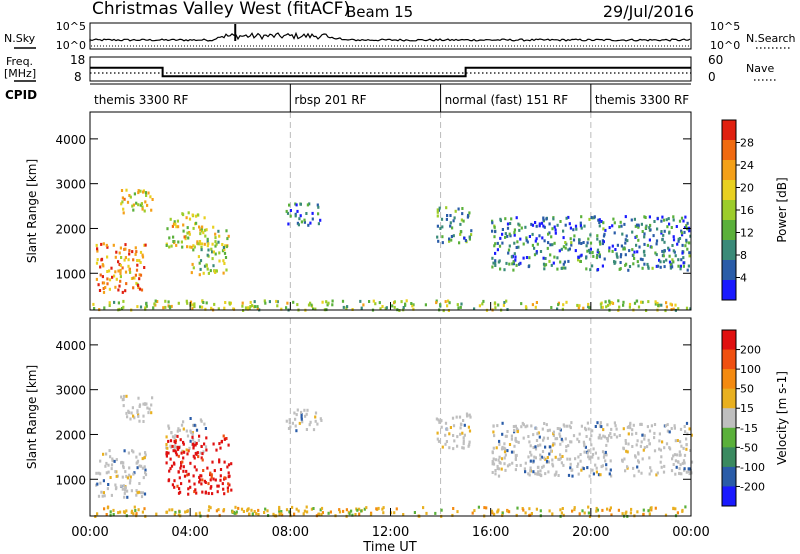 This screenshot has height=554, width=800. Describe the element at coordinates (729, 496) in the screenshot. I see `colorbar-swatch` at that location.